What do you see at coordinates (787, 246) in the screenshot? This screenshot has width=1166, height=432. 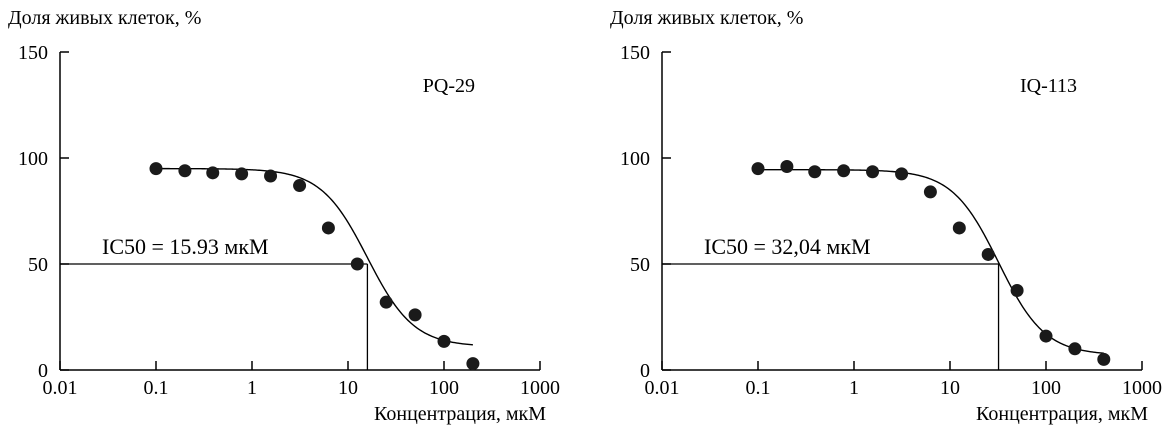 I see `ic50-label: IC50 = 32,04 мкМ` at bounding box center [787, 246].